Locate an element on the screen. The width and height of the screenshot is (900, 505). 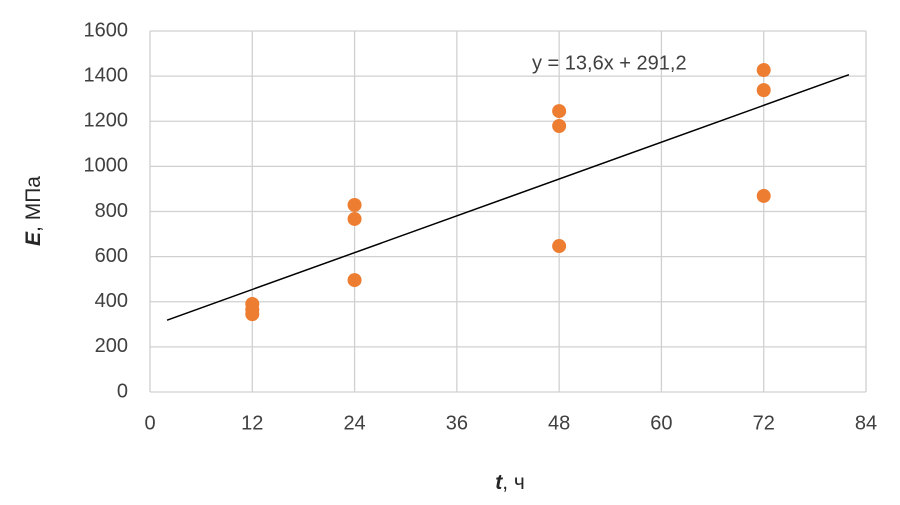
x-symbol: t is located at coordinates (499, 482).